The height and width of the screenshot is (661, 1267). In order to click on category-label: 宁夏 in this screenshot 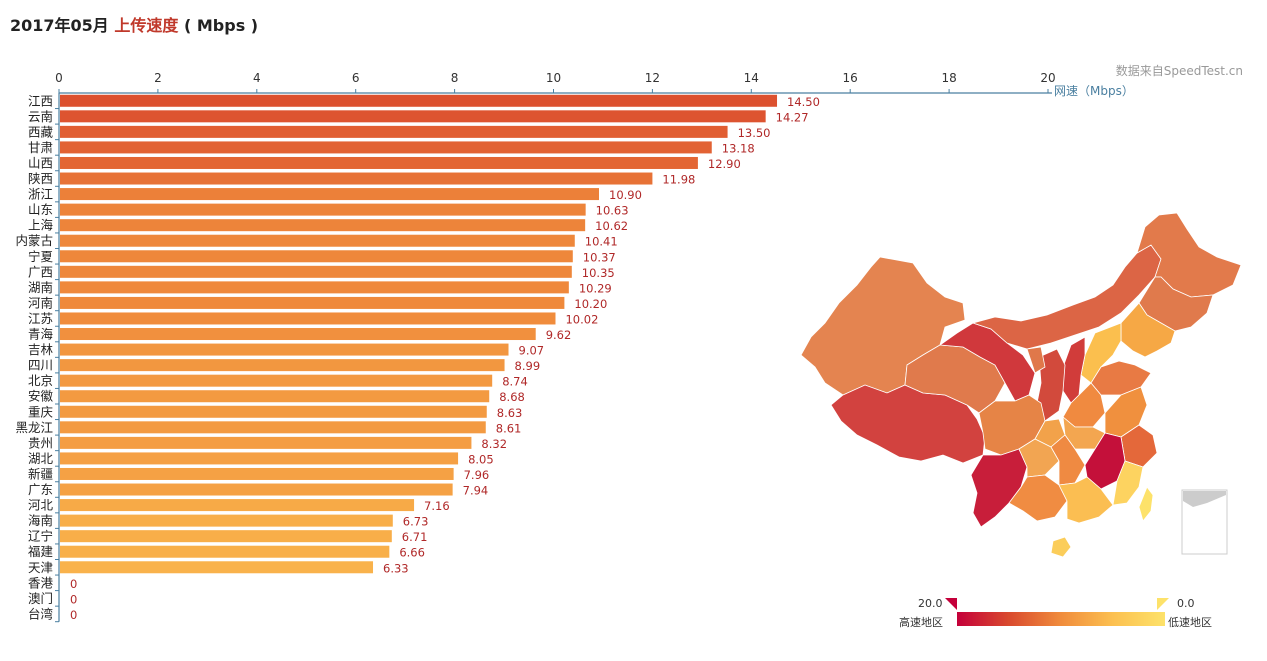, I will do `click(41, 256)`.